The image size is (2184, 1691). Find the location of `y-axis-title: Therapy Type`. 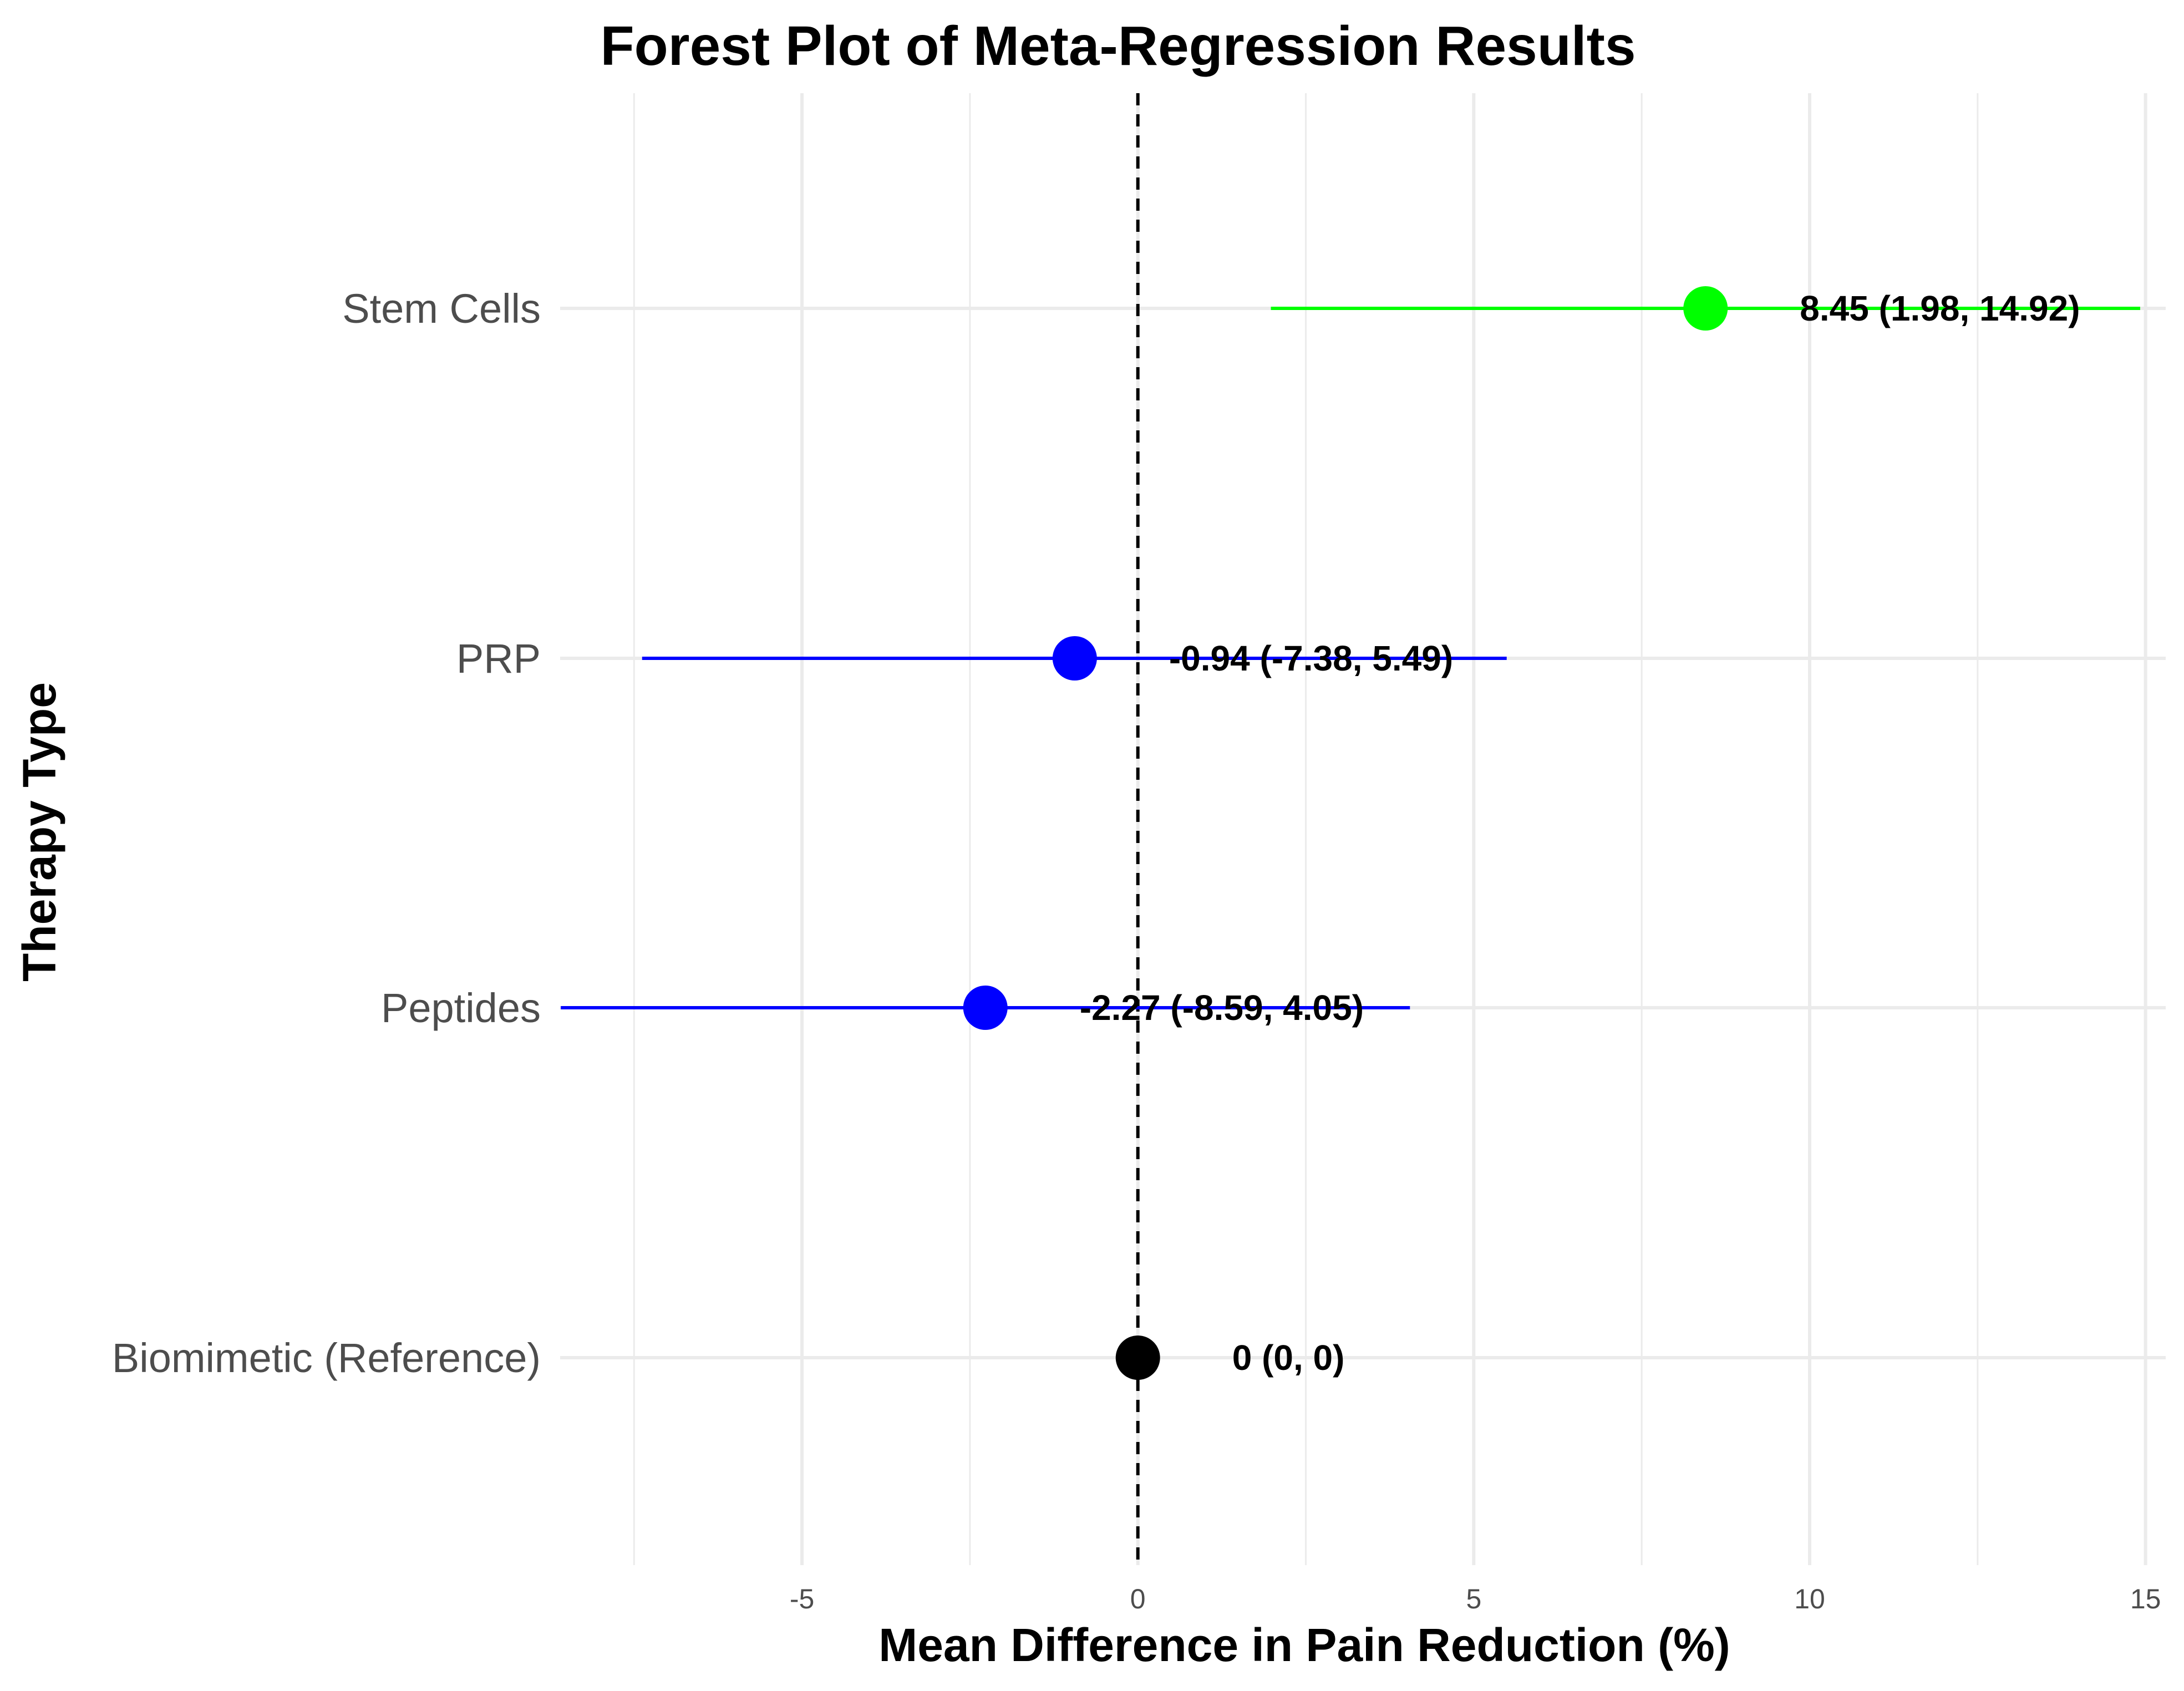

y-axis-title: Therapy Type is located at coordinates (39, 832).